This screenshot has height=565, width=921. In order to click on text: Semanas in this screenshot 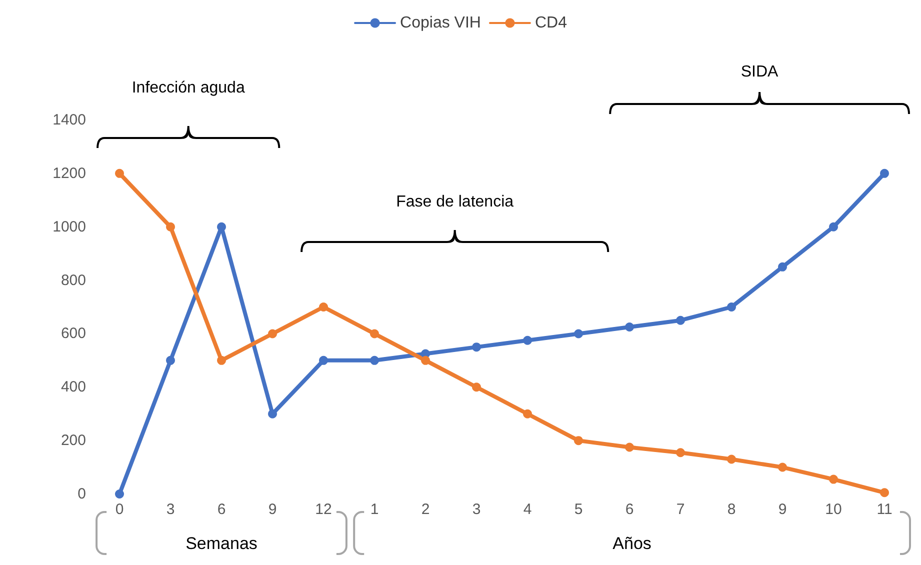, I will do `click(222, 543)`.